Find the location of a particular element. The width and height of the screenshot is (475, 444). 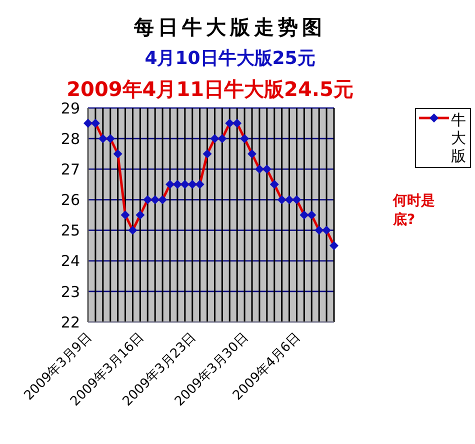

legend-label: 牛大版 is located at coordinates (459, 138).